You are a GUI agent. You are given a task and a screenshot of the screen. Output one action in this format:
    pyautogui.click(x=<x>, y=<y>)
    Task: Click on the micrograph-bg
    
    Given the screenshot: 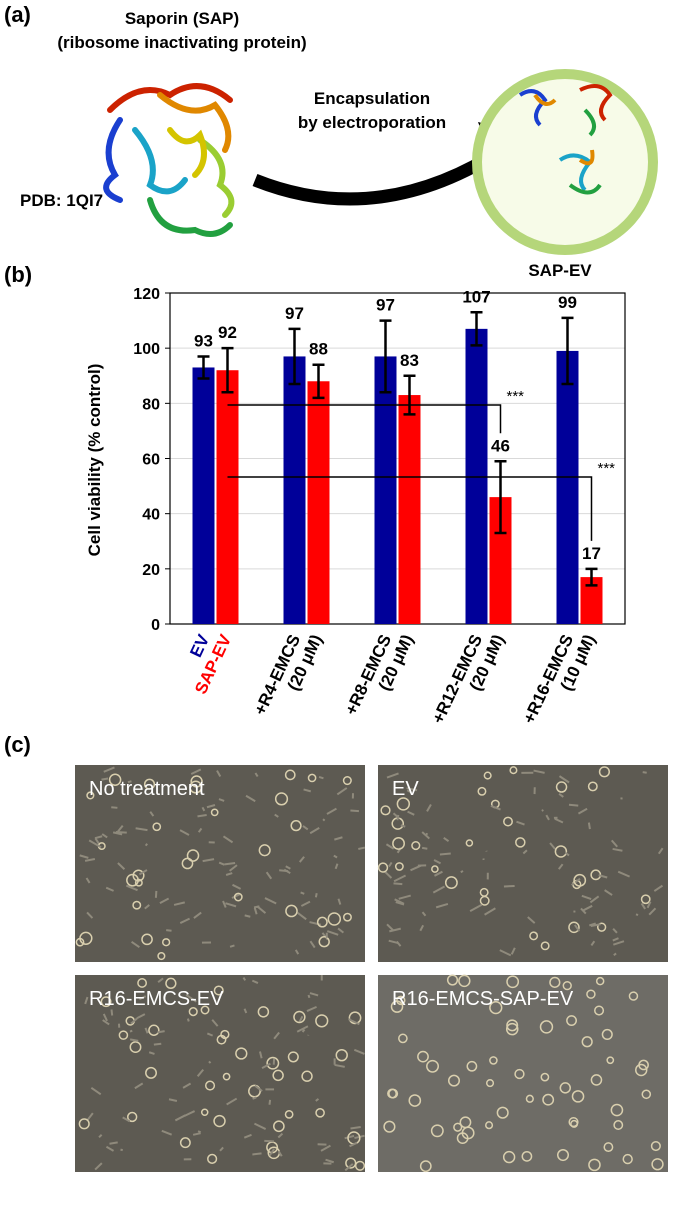 What is the action you would take?
    pyautogui.click(x=523, y=1073)
    